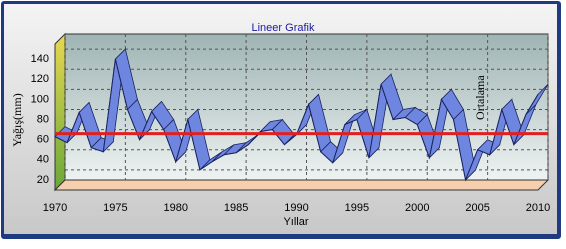  What do you see at coordinates (43, 180) in the screenshot?
I see `y-tick-label: 20` at bounding box center [43, 180].